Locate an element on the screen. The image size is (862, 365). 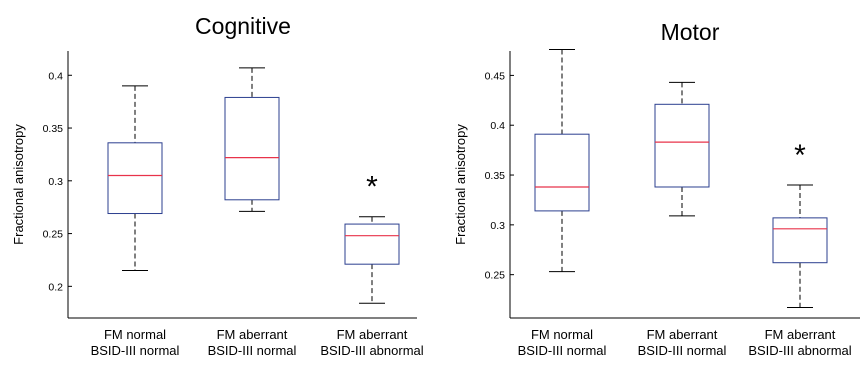
y-tick-label: 0.2 is located at coordinates (55, 287).